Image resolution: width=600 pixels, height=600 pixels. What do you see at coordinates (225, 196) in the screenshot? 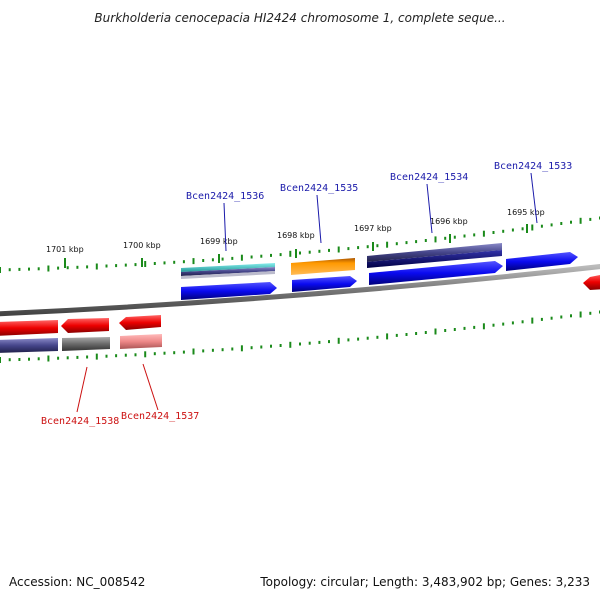
I see `gene-label-bcen2424-1536: Bcen2424_1536` at bounding box center [225, 196].